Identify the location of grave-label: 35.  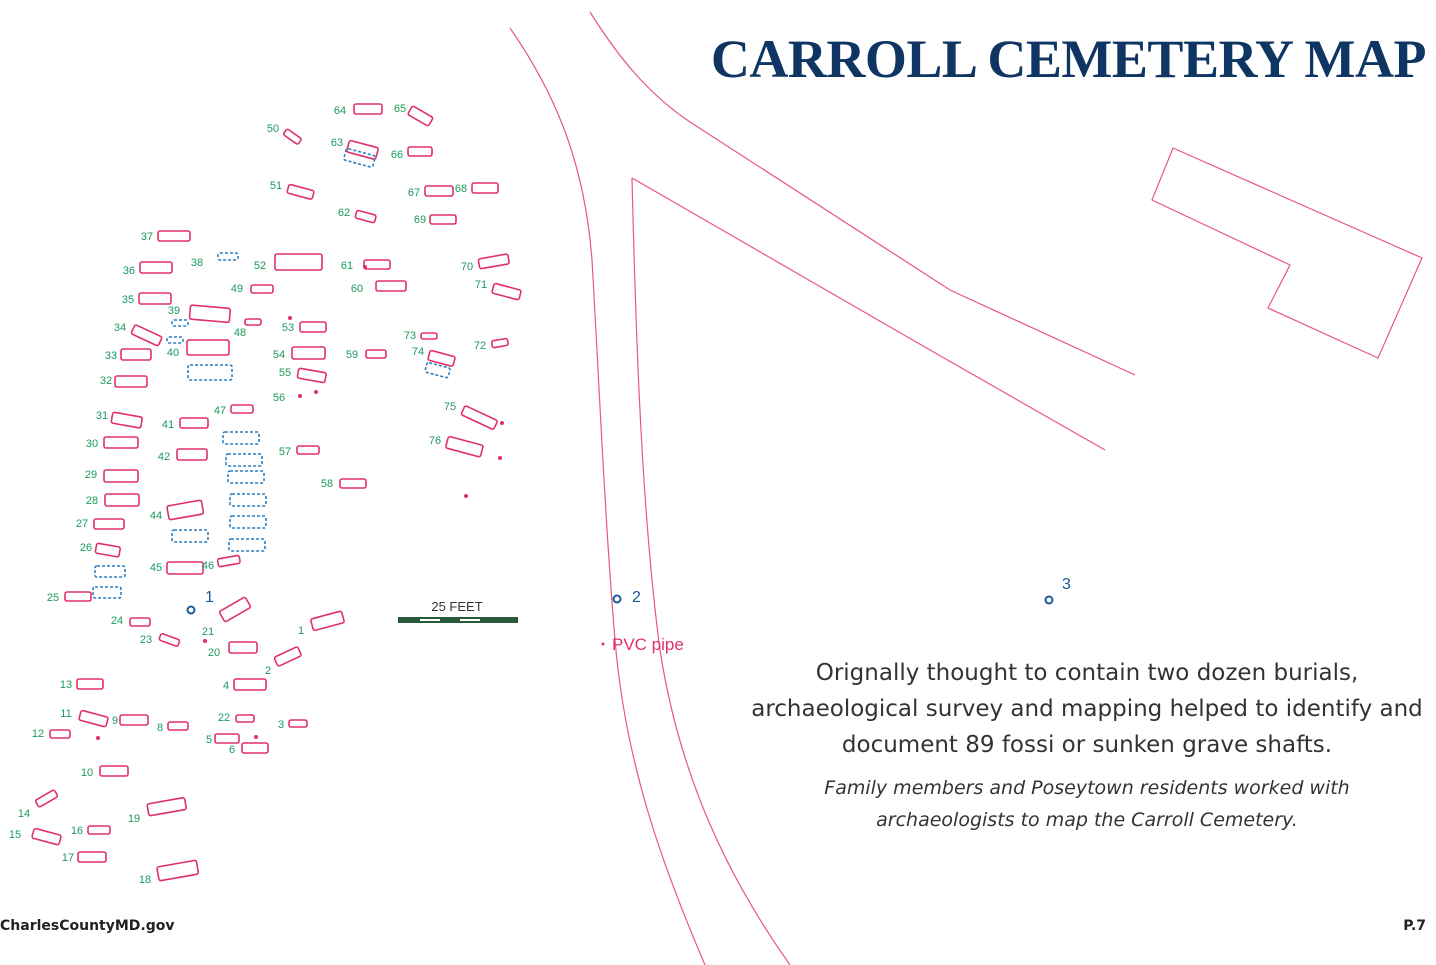
(128, 300).